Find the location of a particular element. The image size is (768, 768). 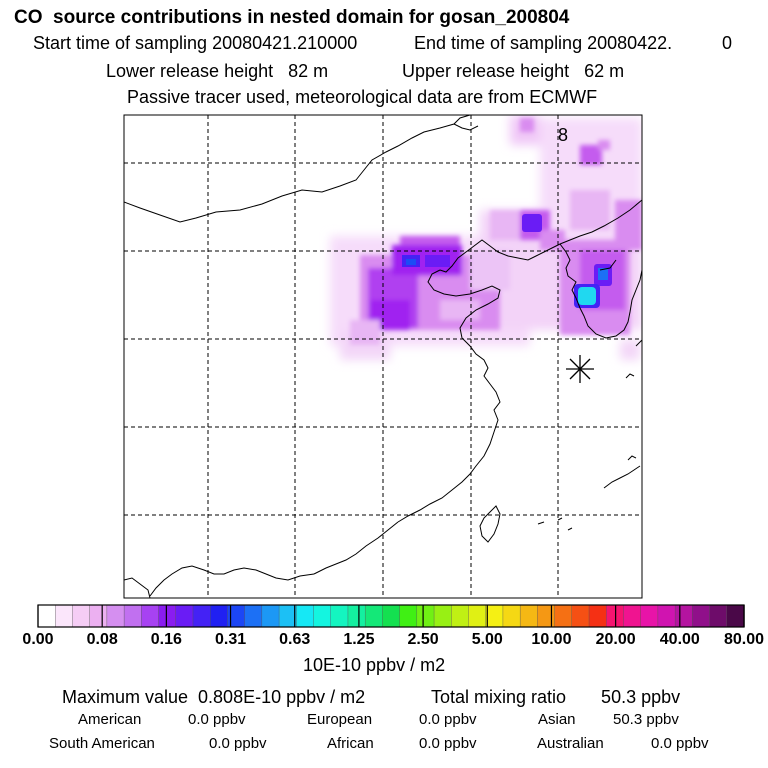

lower-release-height: Lower release height 82 m is located at coordinates (217, 71).